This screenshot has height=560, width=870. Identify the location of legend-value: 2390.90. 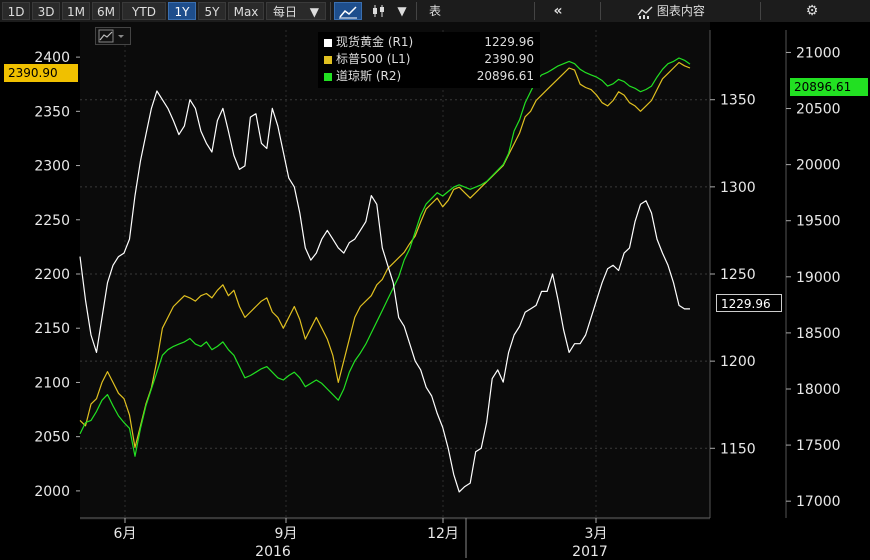
(509, 59).